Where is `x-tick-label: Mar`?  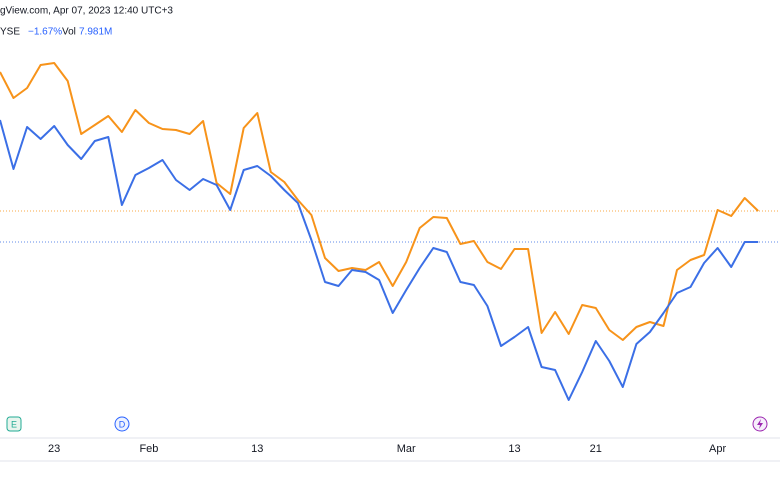 x-tick-label: Mar is located at coordinates (406, 449).